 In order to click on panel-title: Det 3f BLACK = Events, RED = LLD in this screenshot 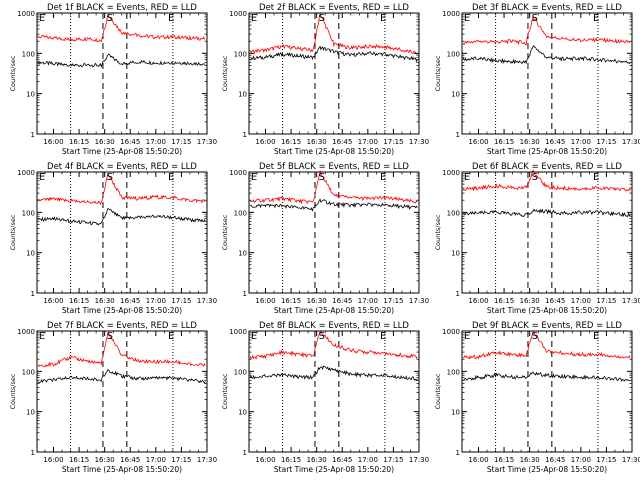, I will do `click(547, 8)`.